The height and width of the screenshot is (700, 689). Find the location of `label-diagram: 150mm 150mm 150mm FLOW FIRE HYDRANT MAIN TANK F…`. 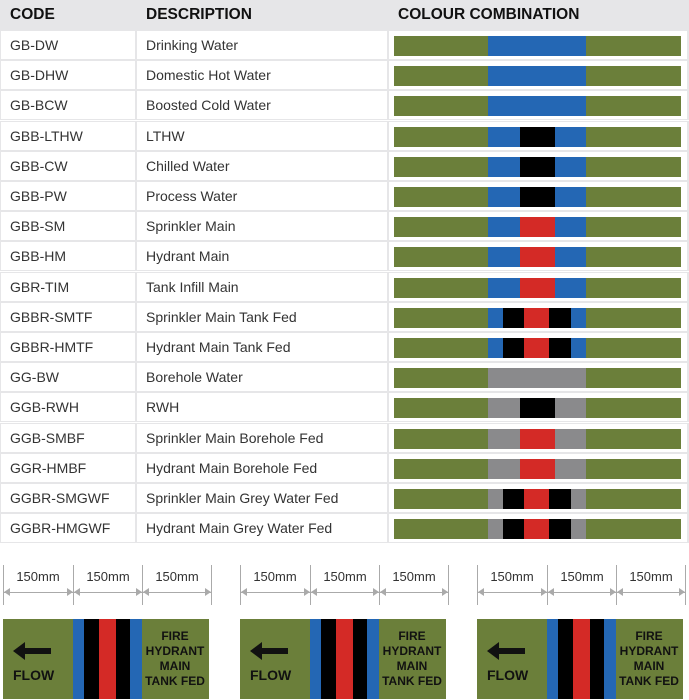

label-diagram: 150mm 150mm 150mm FLOW FIRE HYDRANT MAIN TANK F… is located at coordinates (343, 631).